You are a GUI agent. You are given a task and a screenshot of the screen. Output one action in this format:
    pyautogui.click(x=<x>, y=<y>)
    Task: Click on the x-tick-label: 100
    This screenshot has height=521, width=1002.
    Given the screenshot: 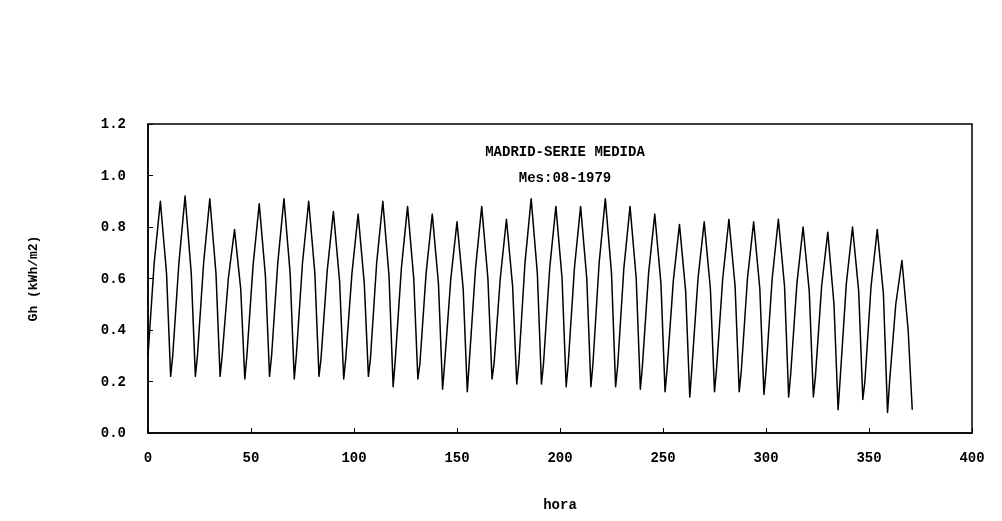 What is the action you would take?
    pyautogui.click(x=354, y=458)
    